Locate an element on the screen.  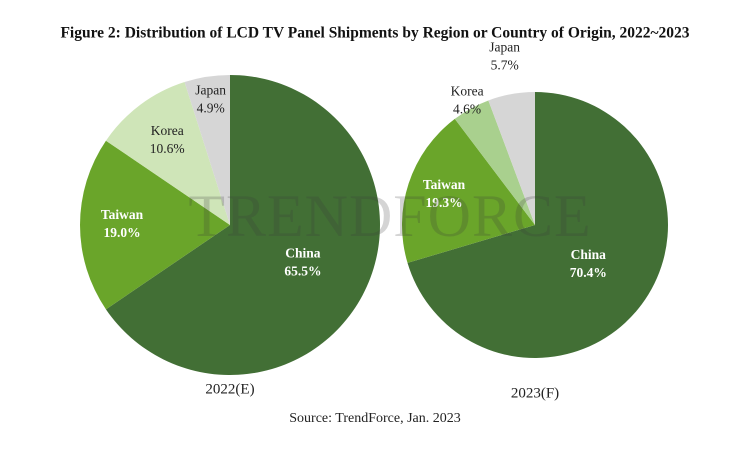
pie-caption: 2022(E) is located at coordinates (229, 389).